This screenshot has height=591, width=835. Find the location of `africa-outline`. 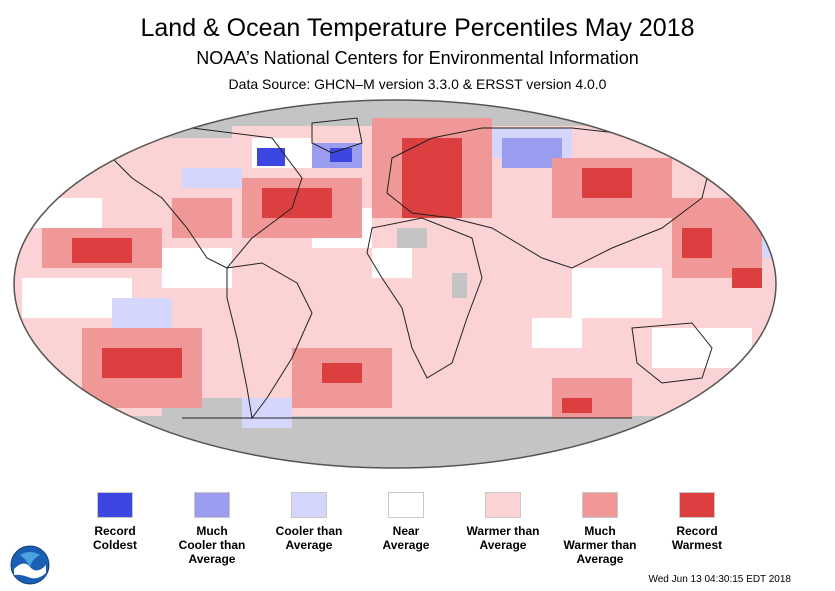

africa-outline is located at coordinates (424, 298).